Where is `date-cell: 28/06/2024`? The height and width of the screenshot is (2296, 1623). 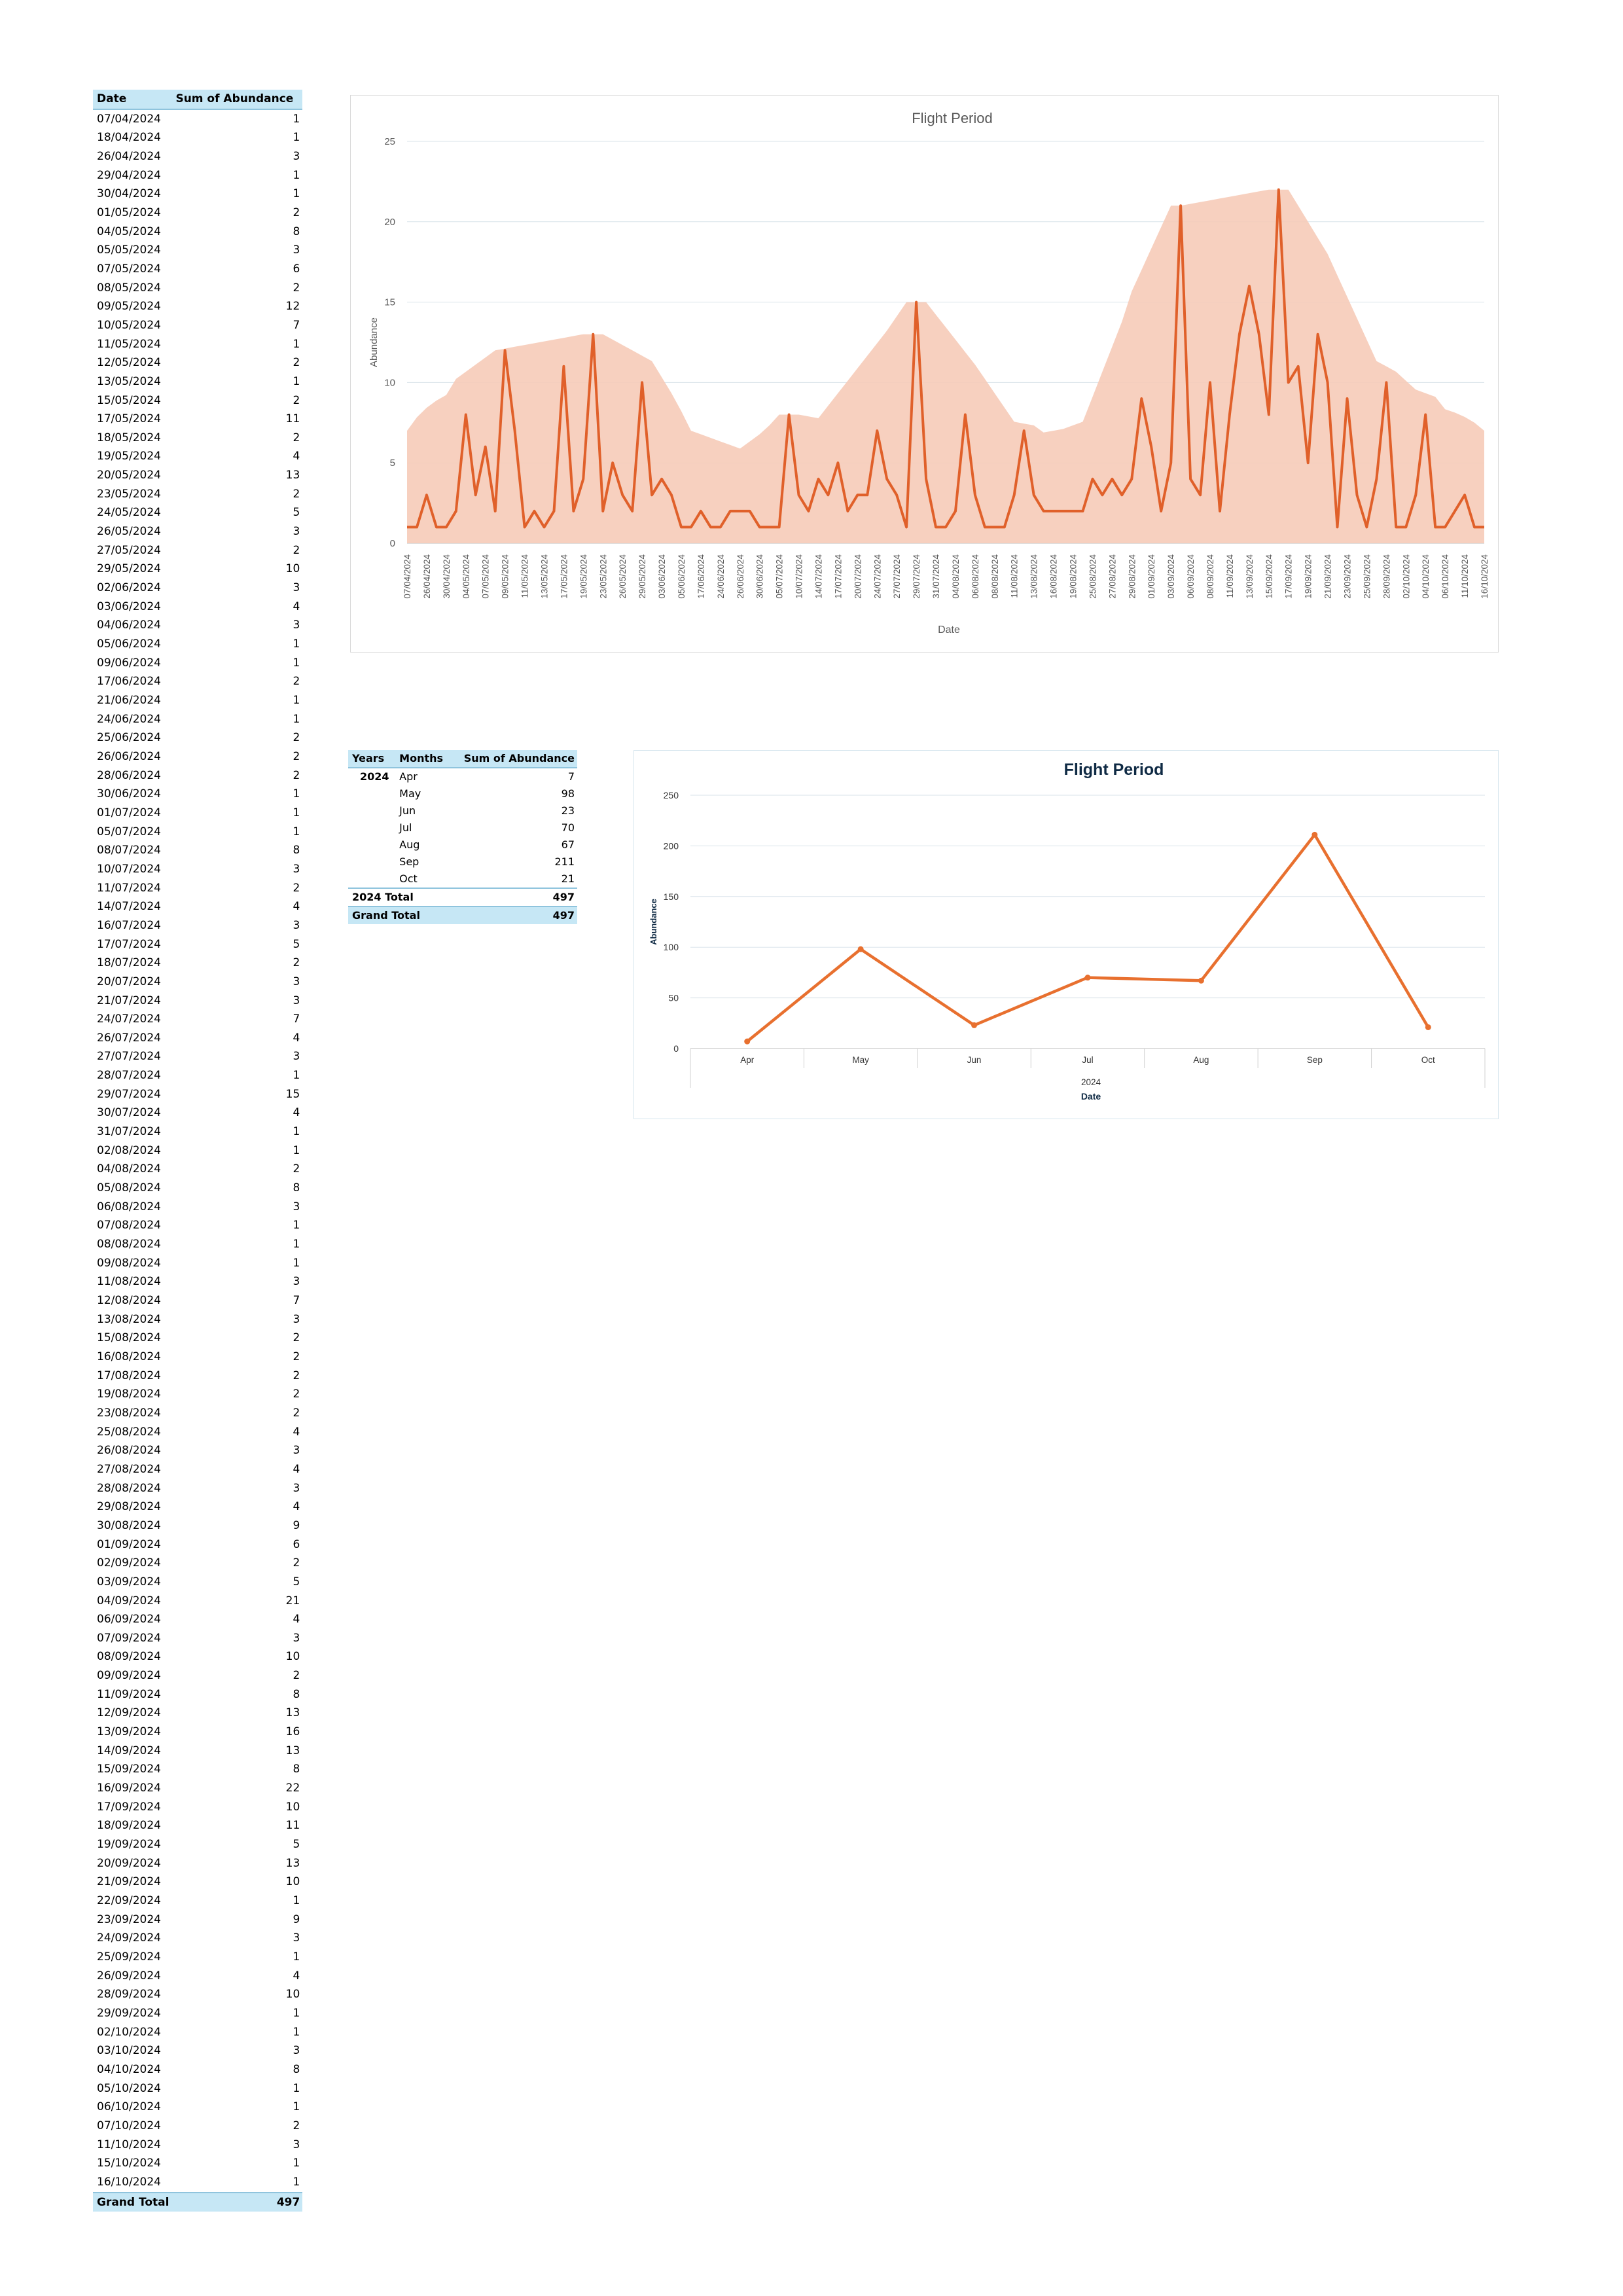
date-cell: 28/06/2024 is located at coordinates (129, 775).